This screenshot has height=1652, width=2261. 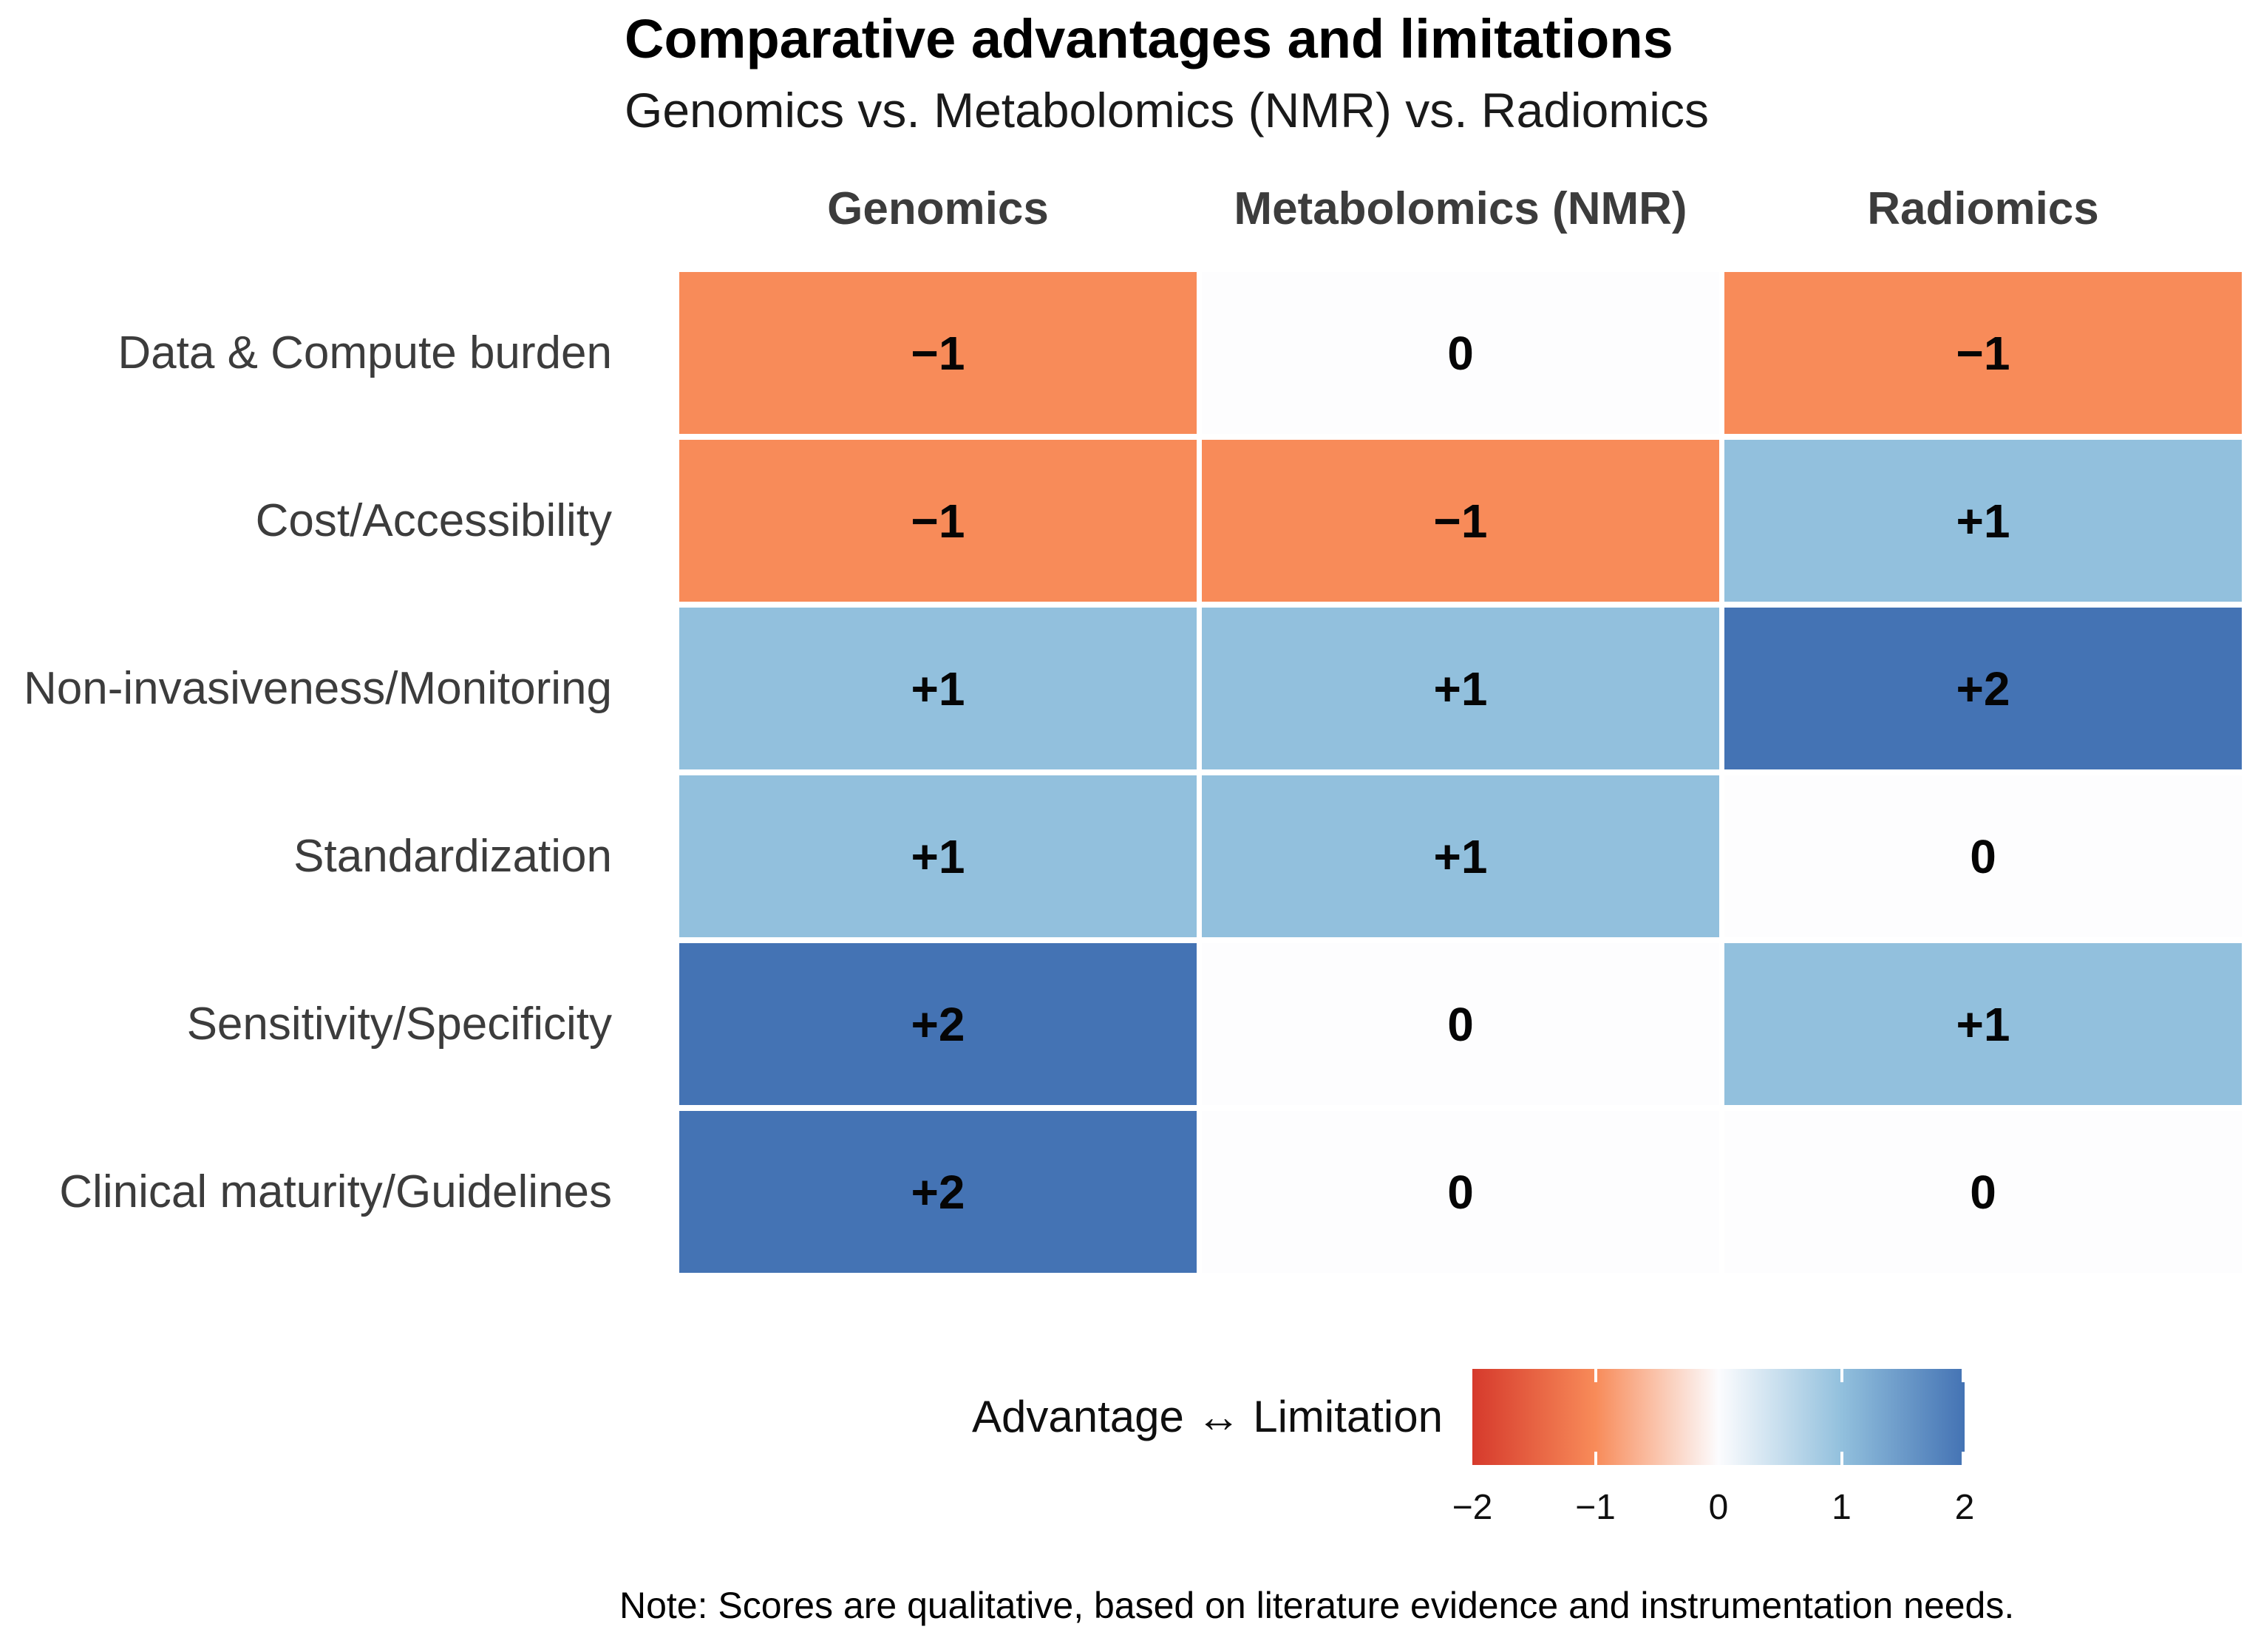 What do you see at coordinates (1718, 1417) in the screenshot?
I see `colorbar` at bounding box center [1718, 1417].